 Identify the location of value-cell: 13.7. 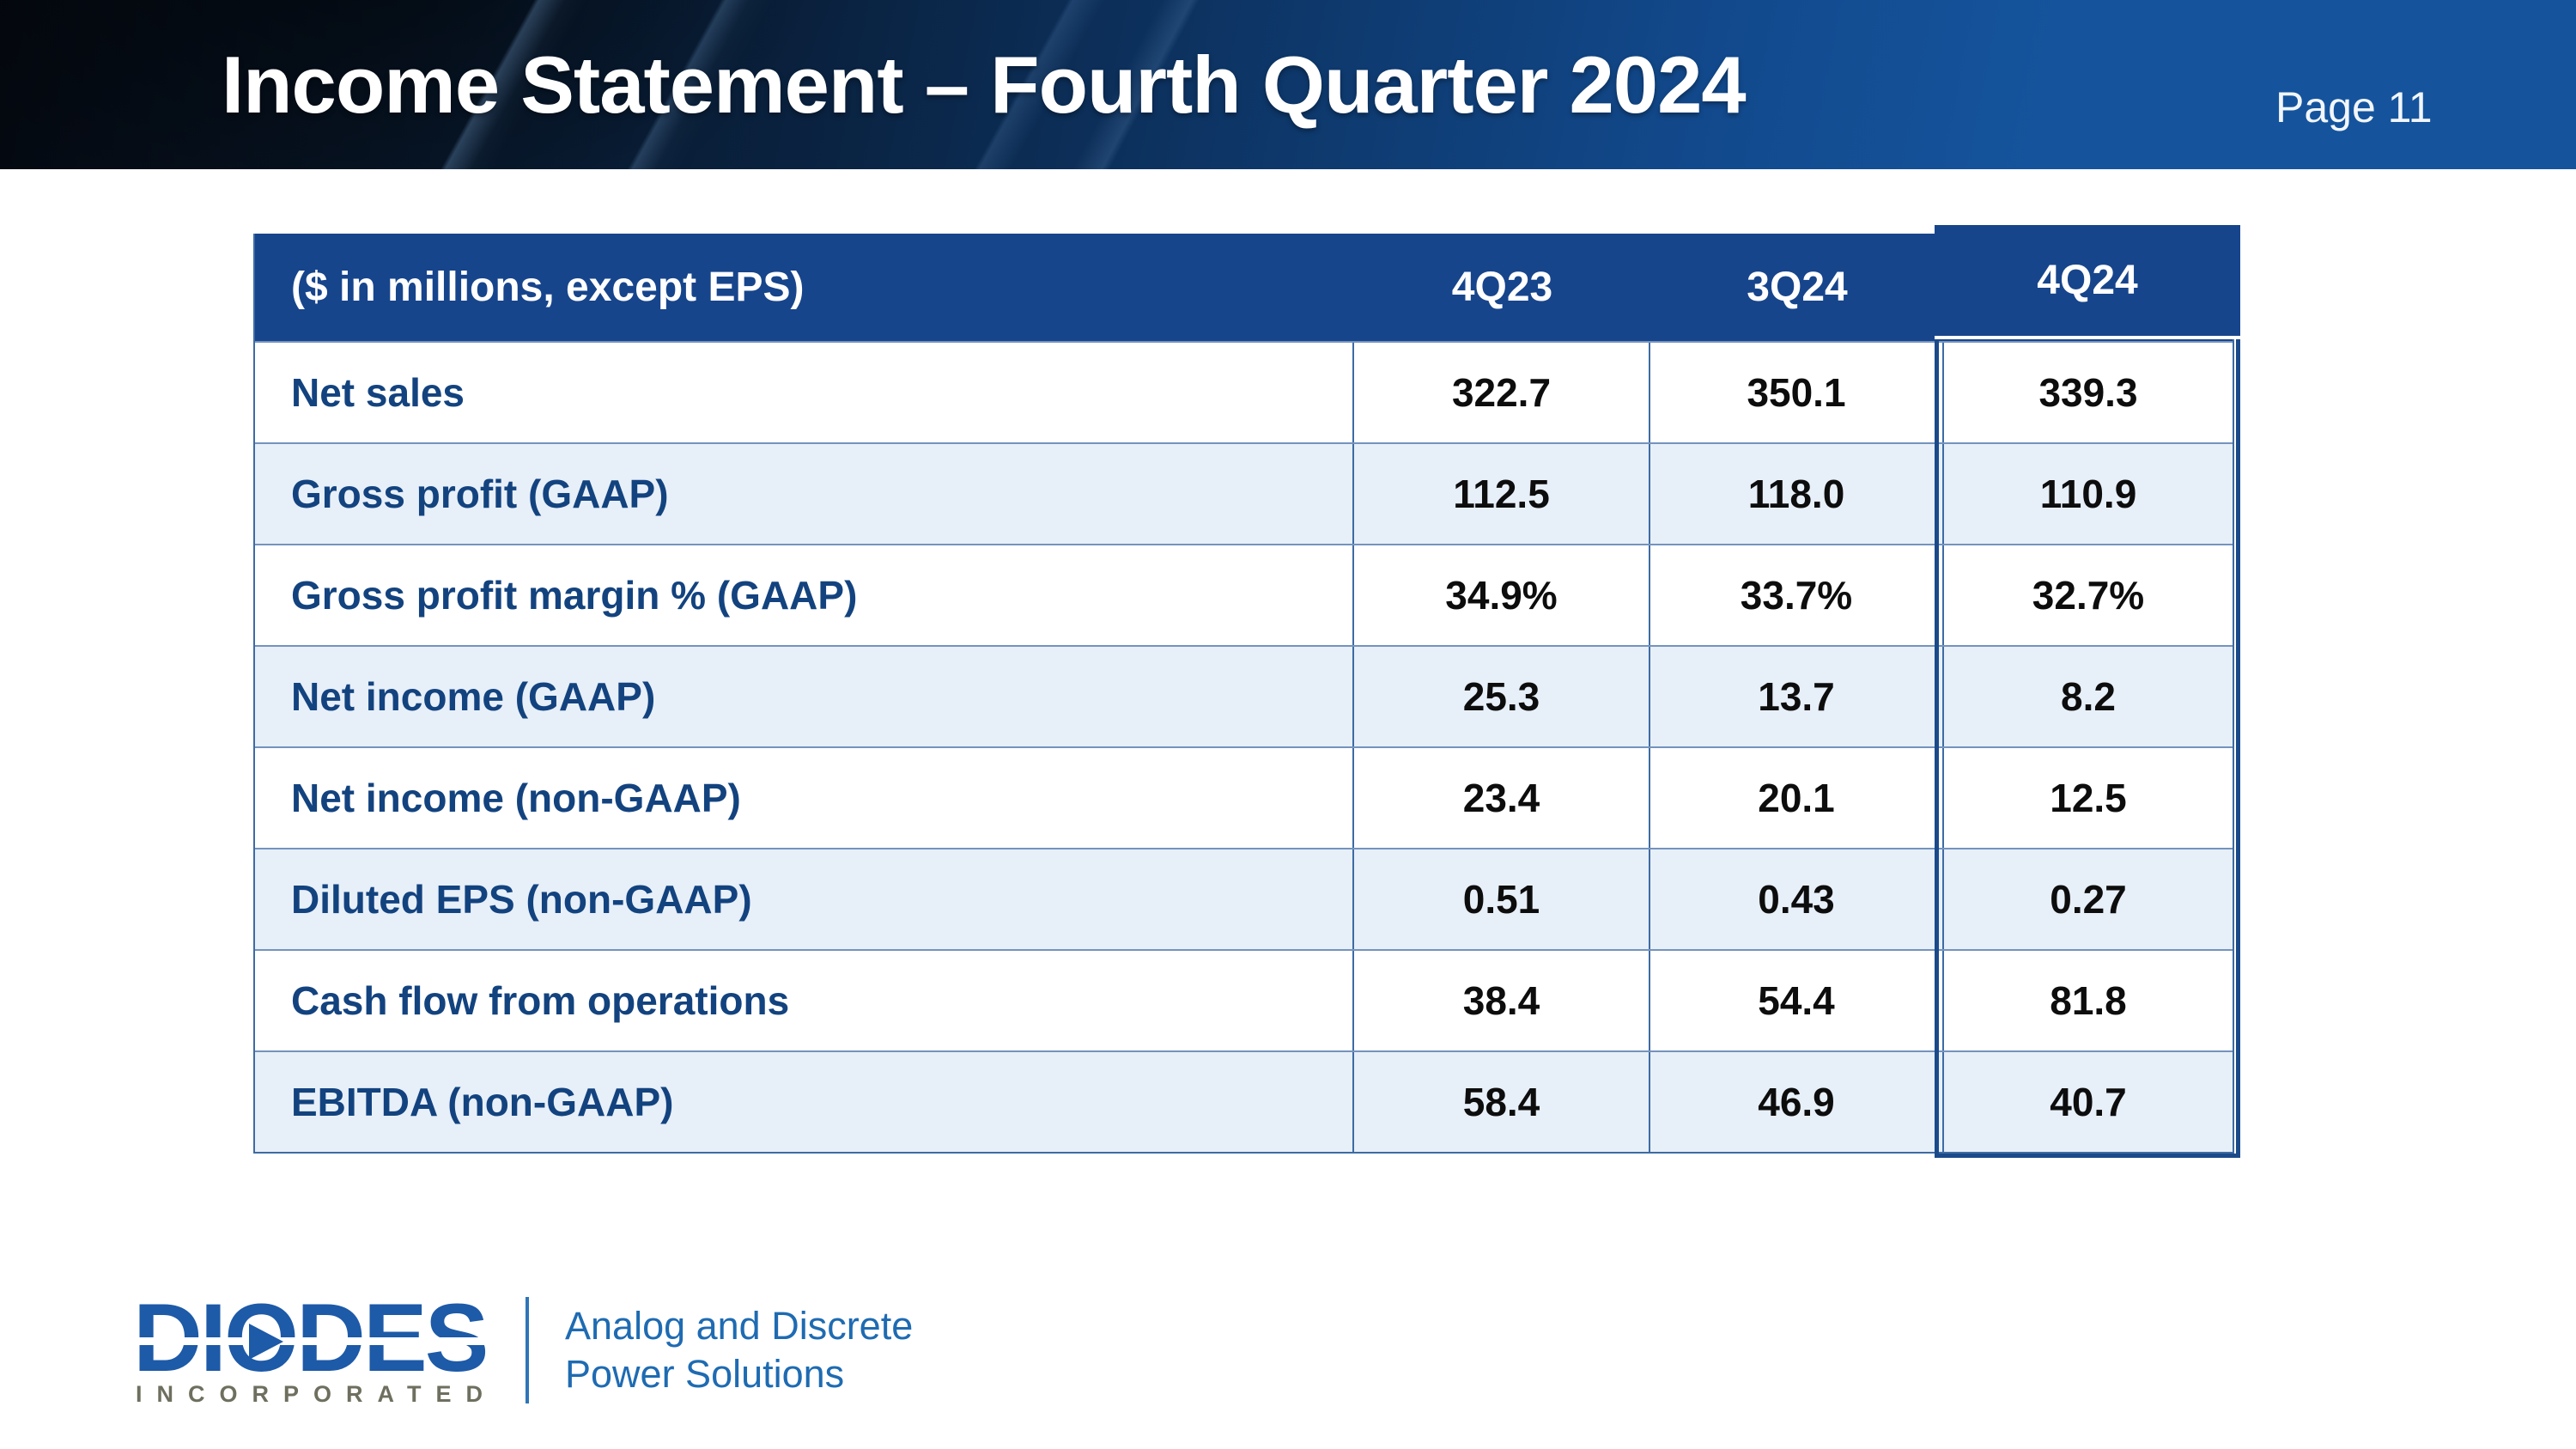
(1797, 696).